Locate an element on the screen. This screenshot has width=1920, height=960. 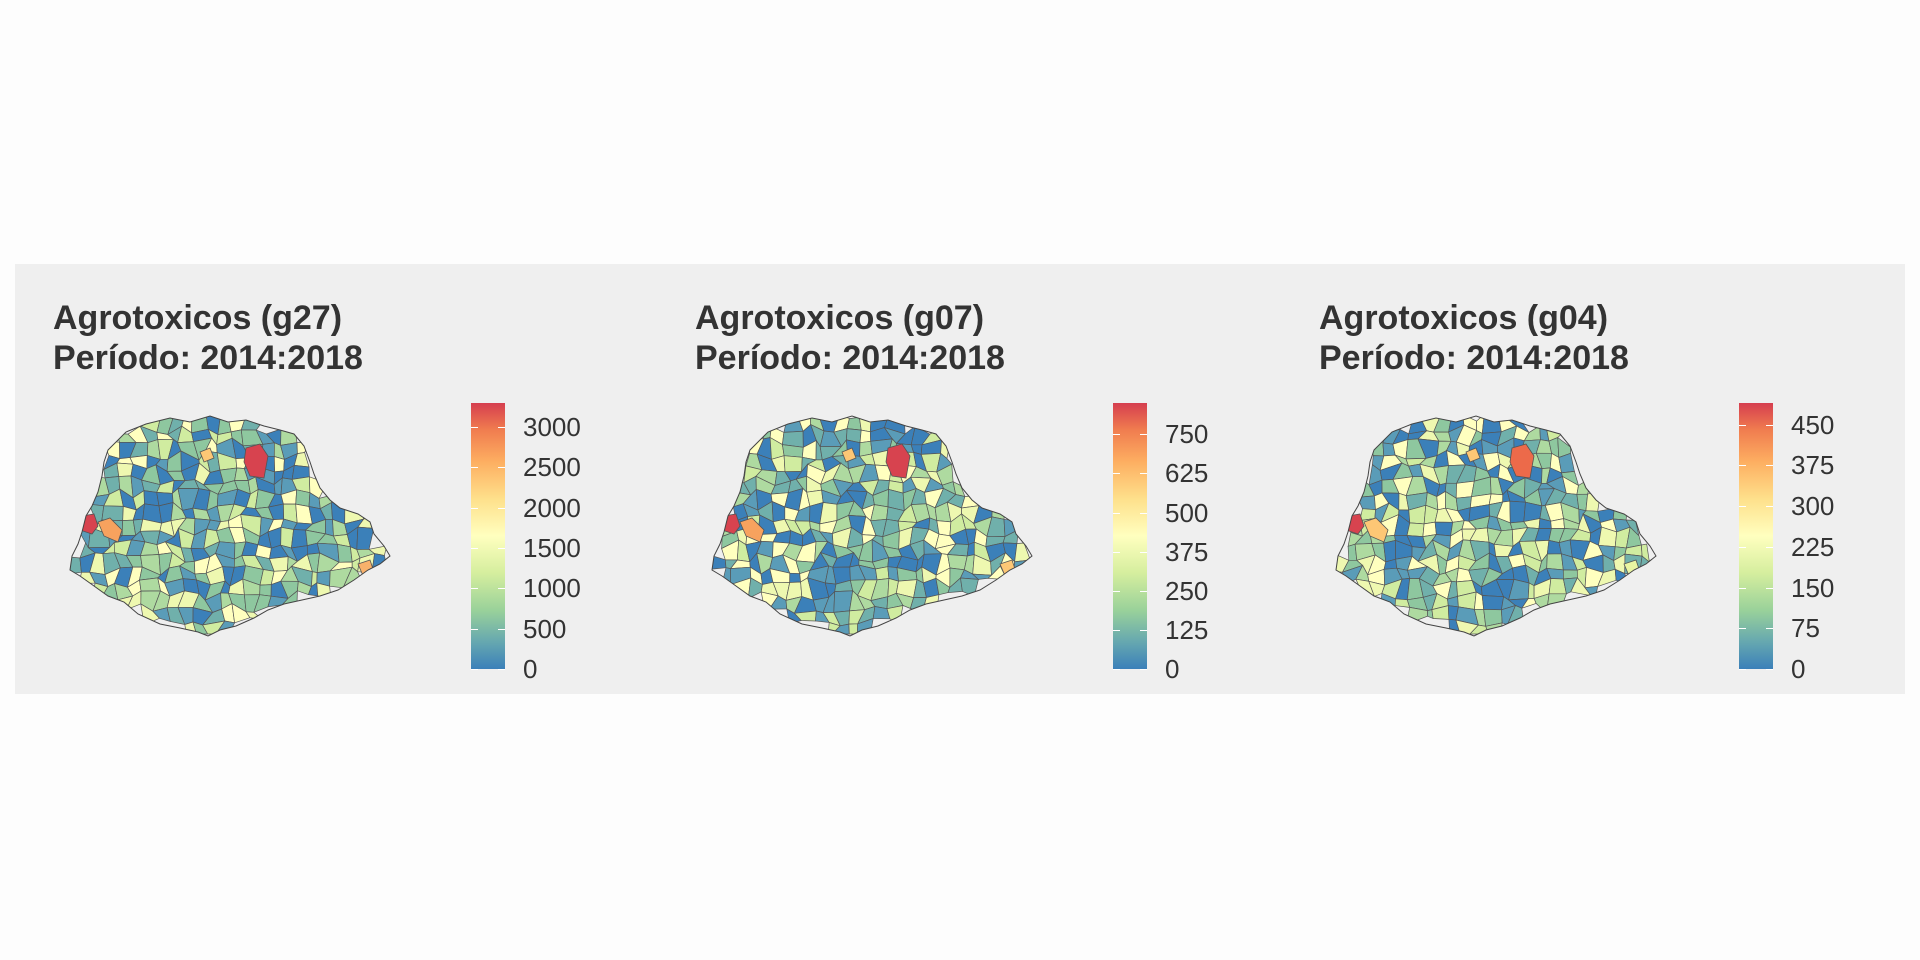
color-legend: 750 625 500 375 250 125 0 is located at coordinates (1183, 542).